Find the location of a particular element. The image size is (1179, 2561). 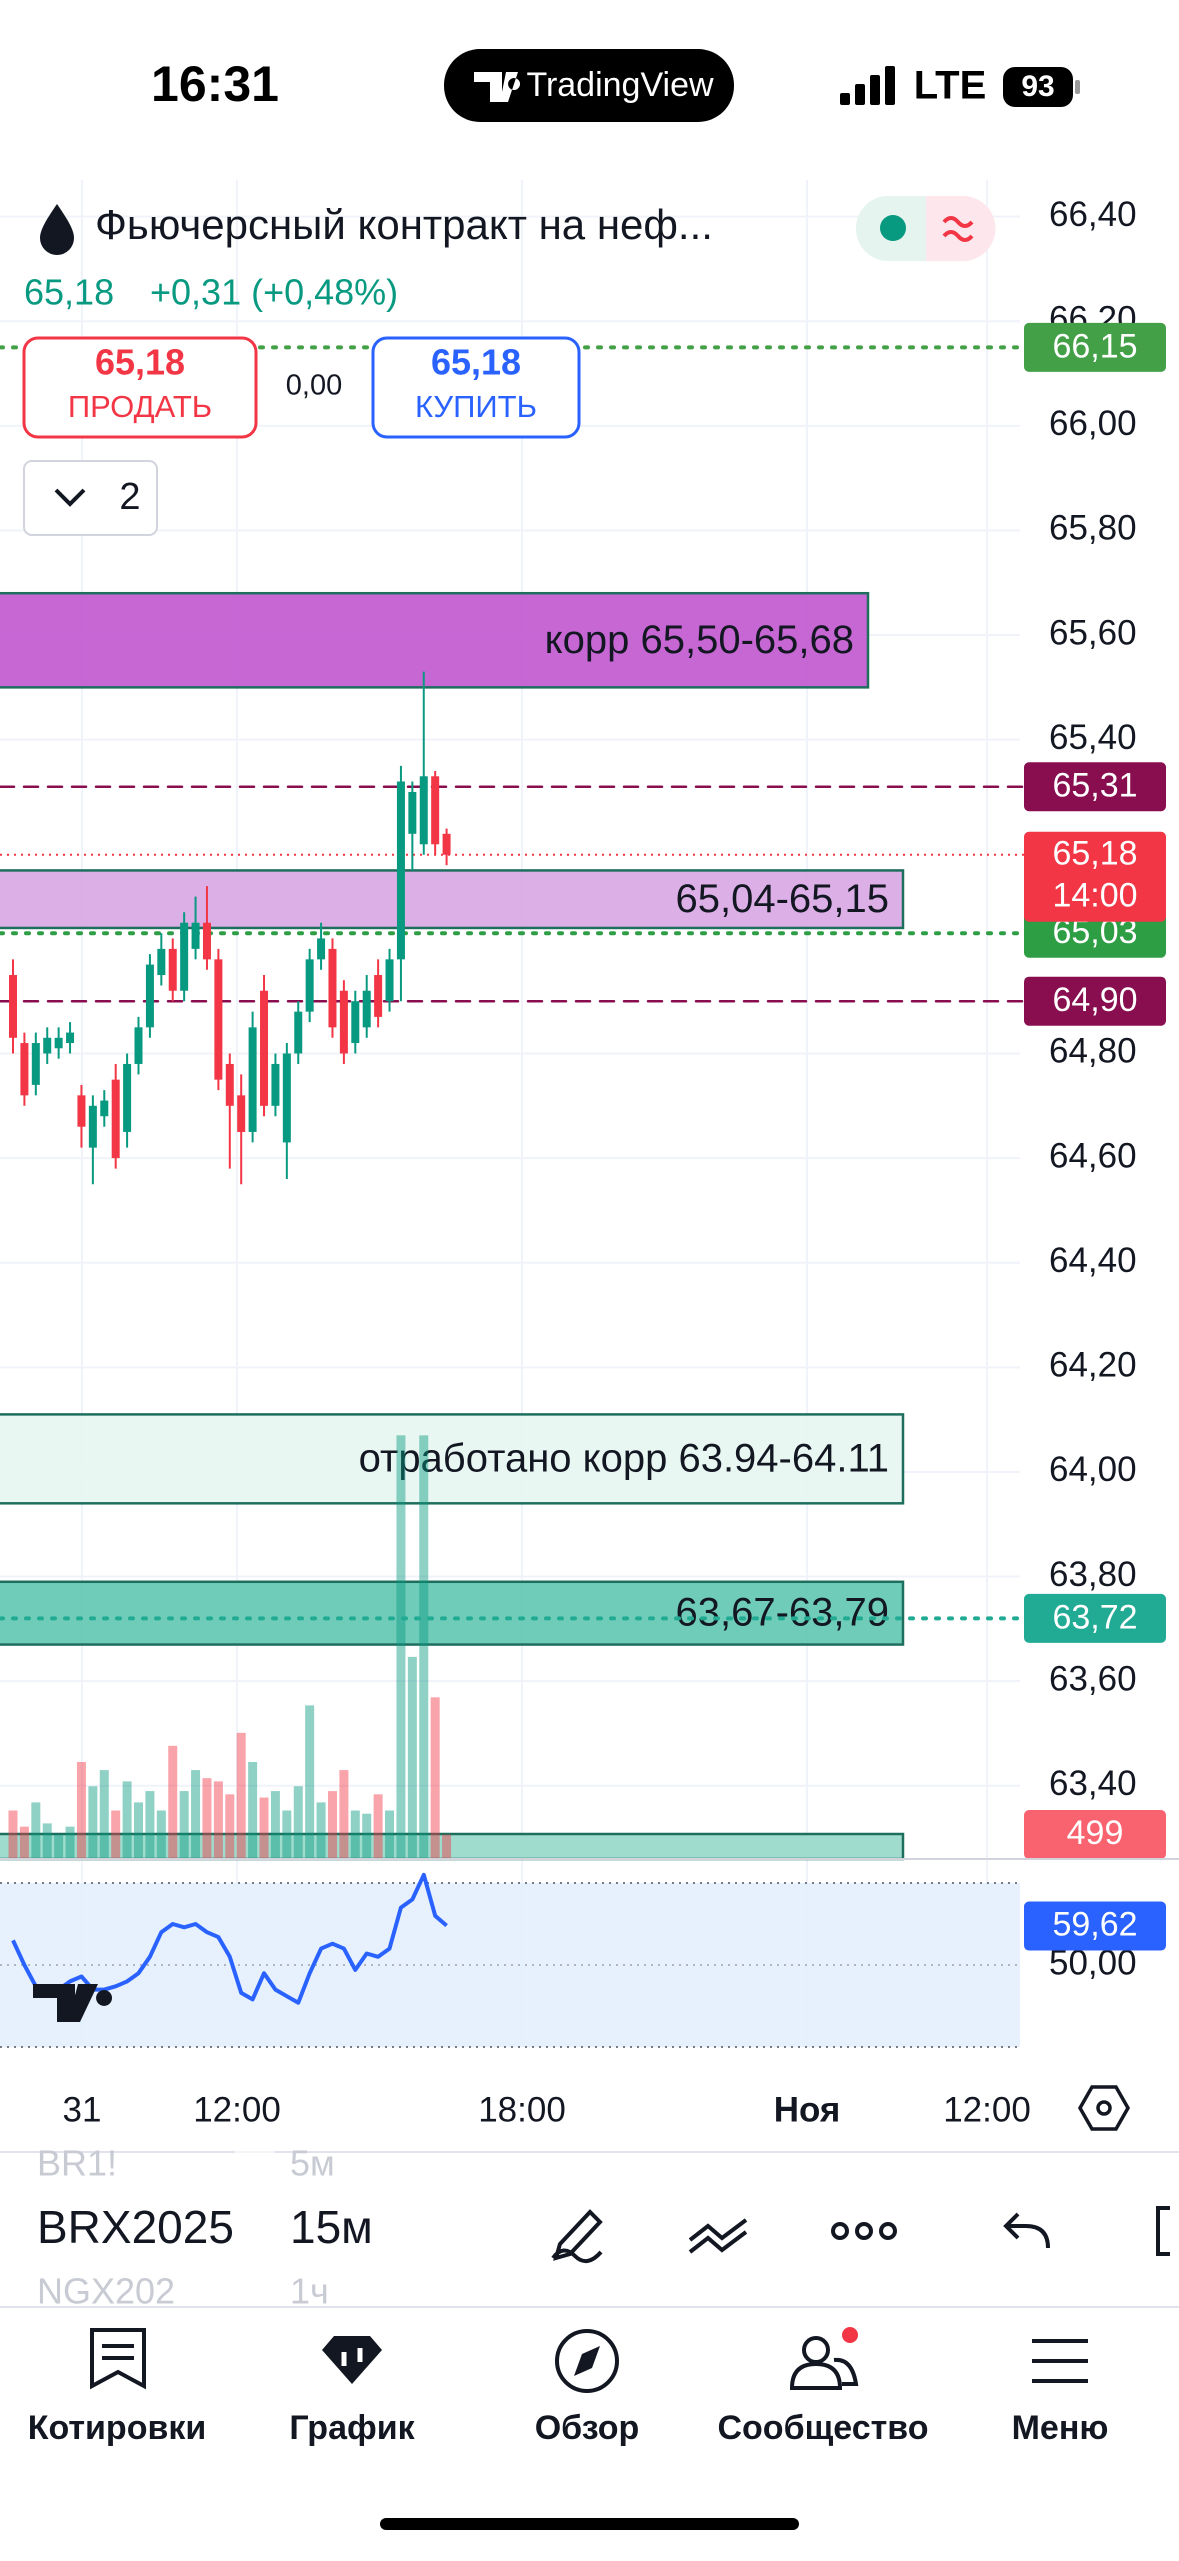

tab-bar: Котировки График Обзор Сообщество Меню is located at coordinates (568, 2387).